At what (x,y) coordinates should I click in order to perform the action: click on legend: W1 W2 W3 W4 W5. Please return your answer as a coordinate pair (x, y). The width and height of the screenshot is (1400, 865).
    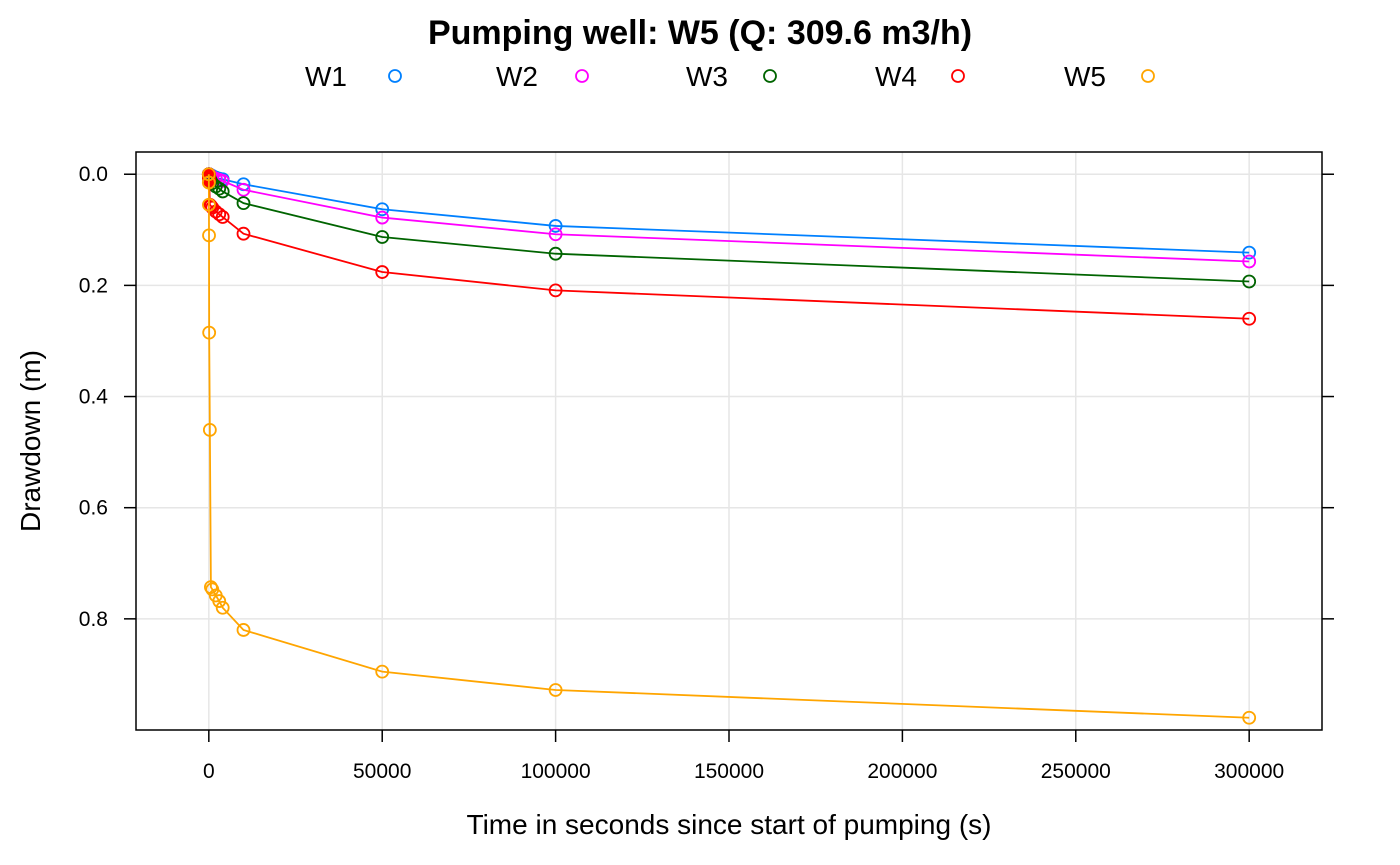
    Looking at the image, I should click on (730, 76).